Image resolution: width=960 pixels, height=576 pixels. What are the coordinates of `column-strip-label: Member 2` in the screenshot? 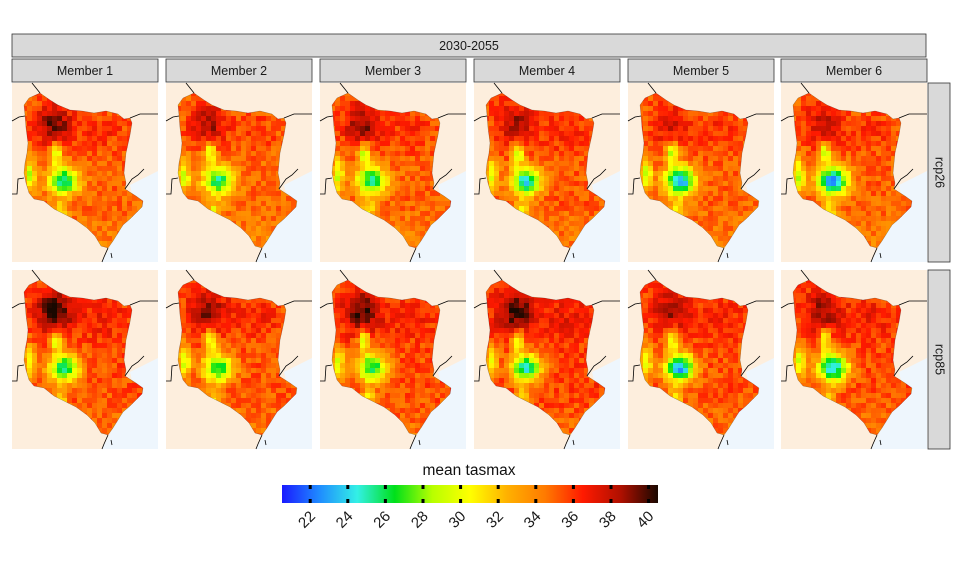 It's located at (239, 71).